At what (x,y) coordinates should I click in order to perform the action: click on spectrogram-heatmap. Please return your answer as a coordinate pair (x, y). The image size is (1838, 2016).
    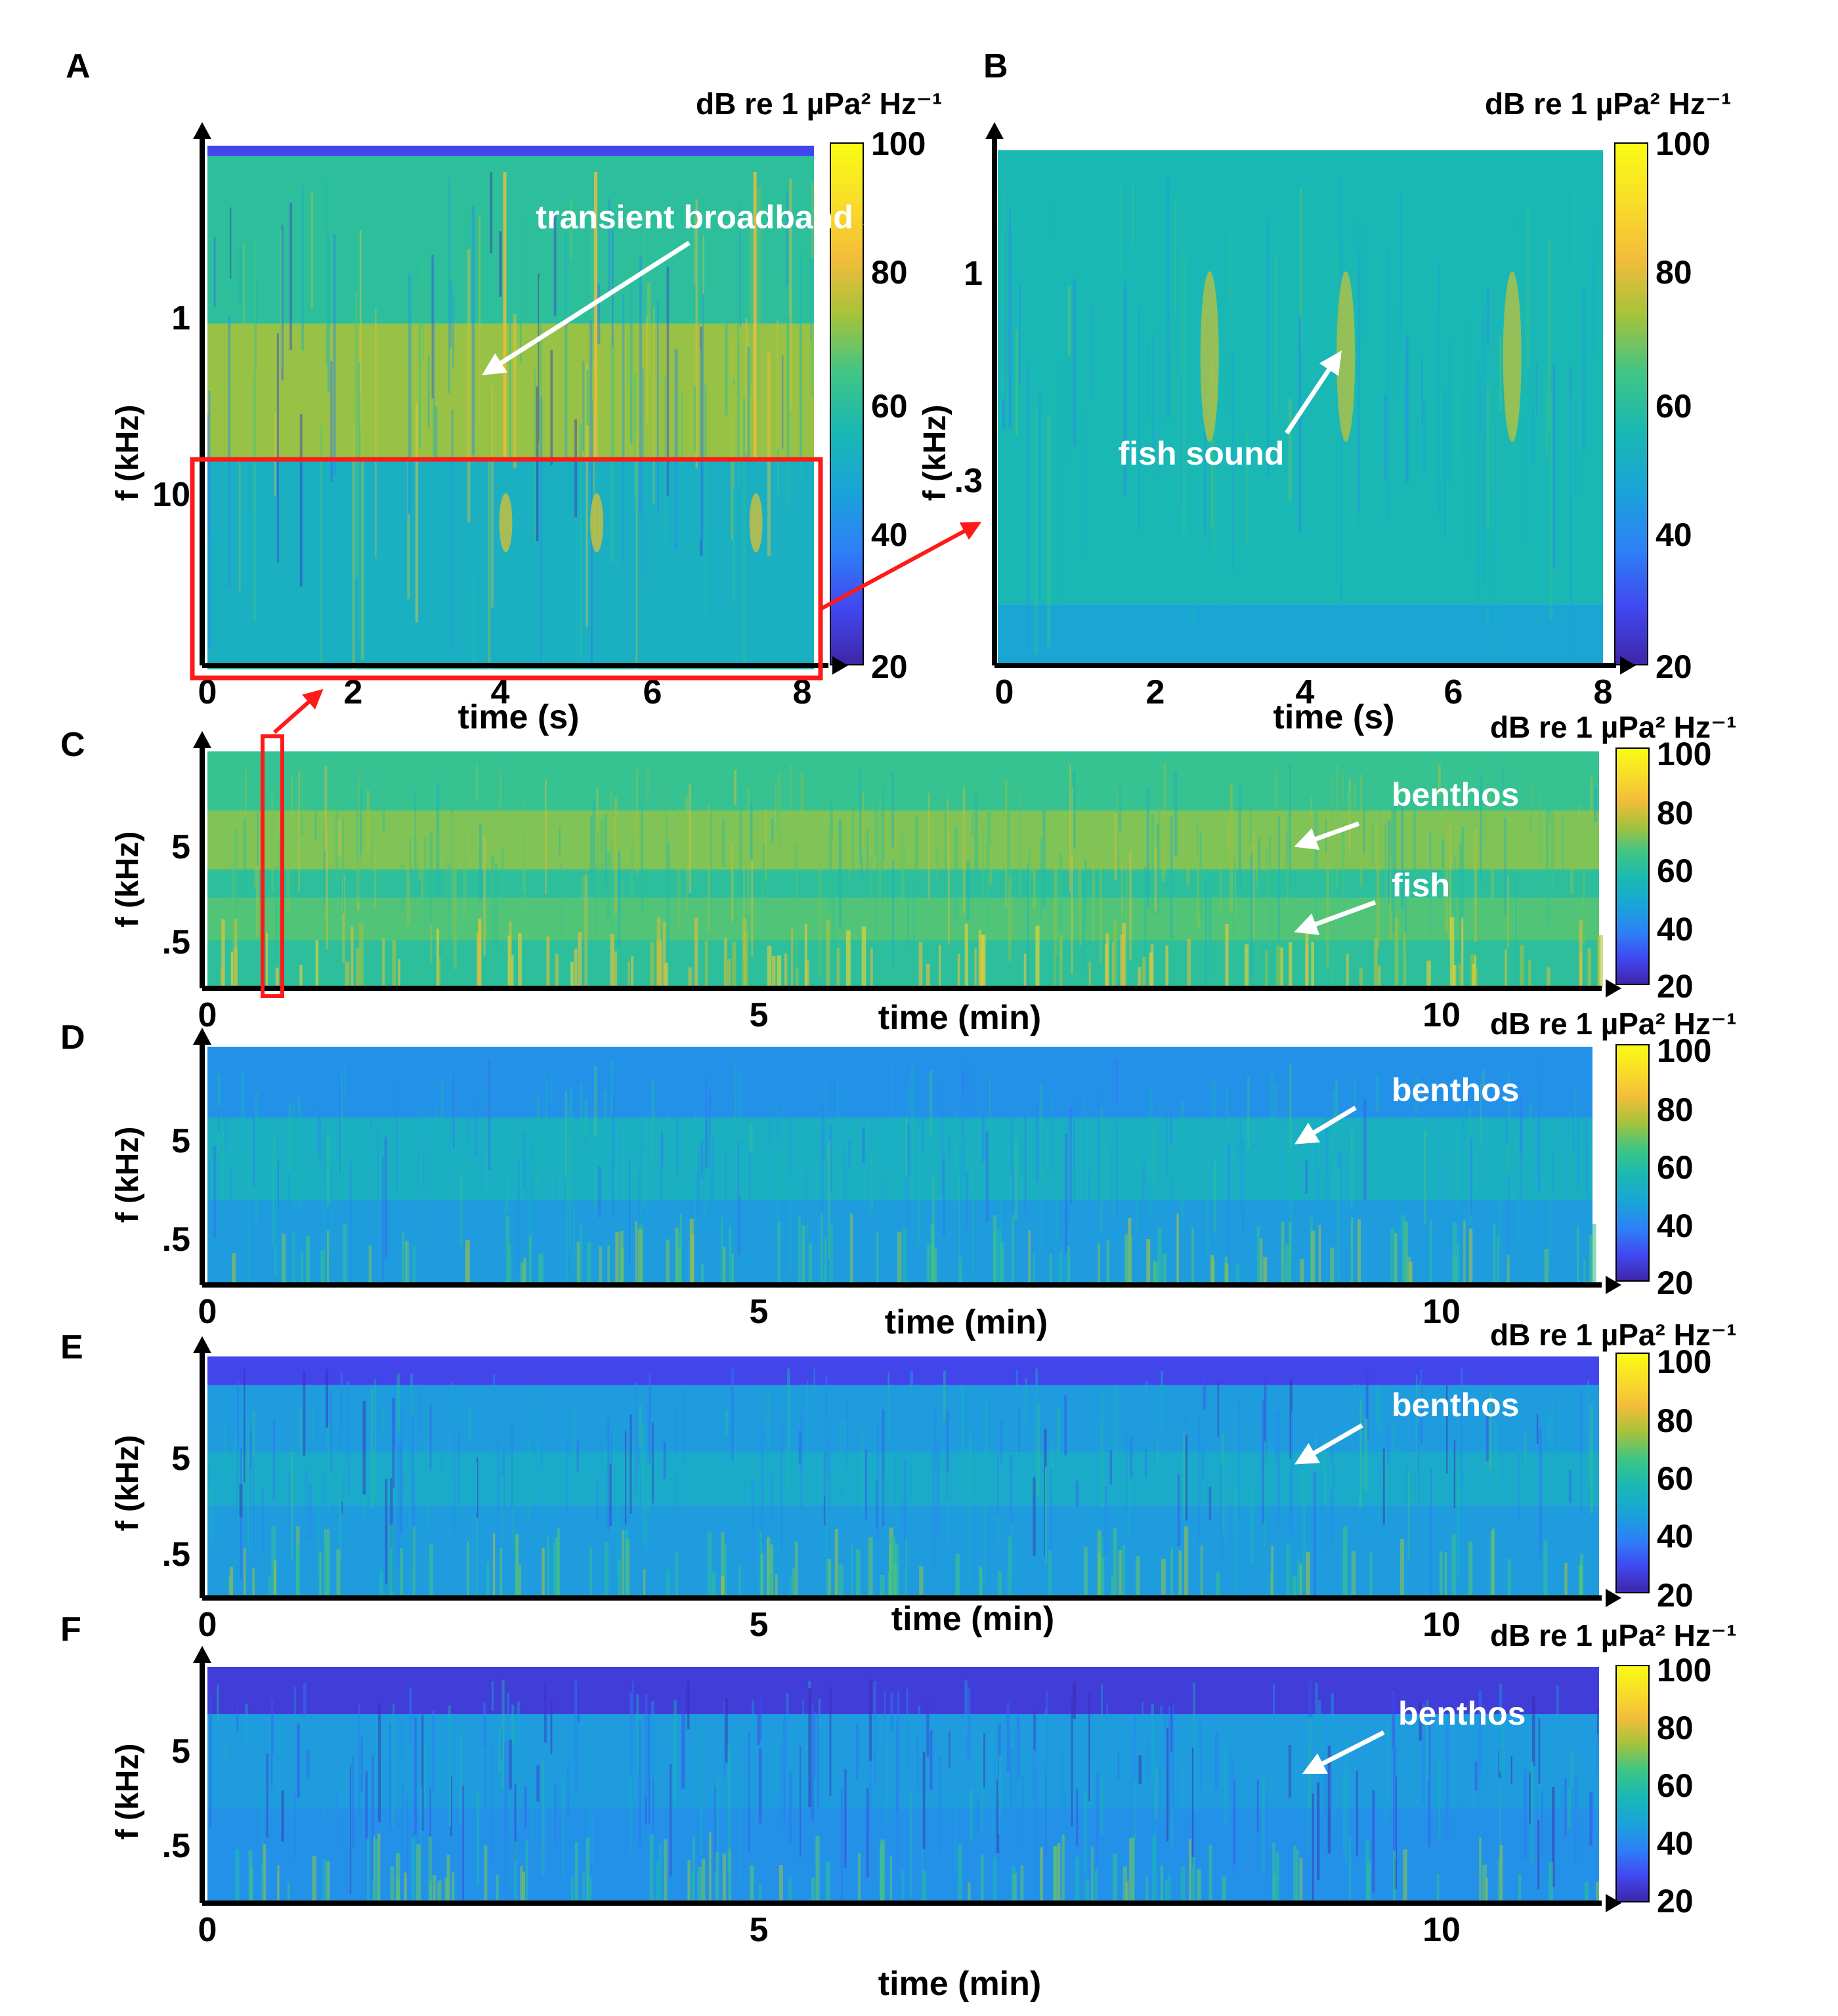
    Looking at the image, I should click on (905, 869).